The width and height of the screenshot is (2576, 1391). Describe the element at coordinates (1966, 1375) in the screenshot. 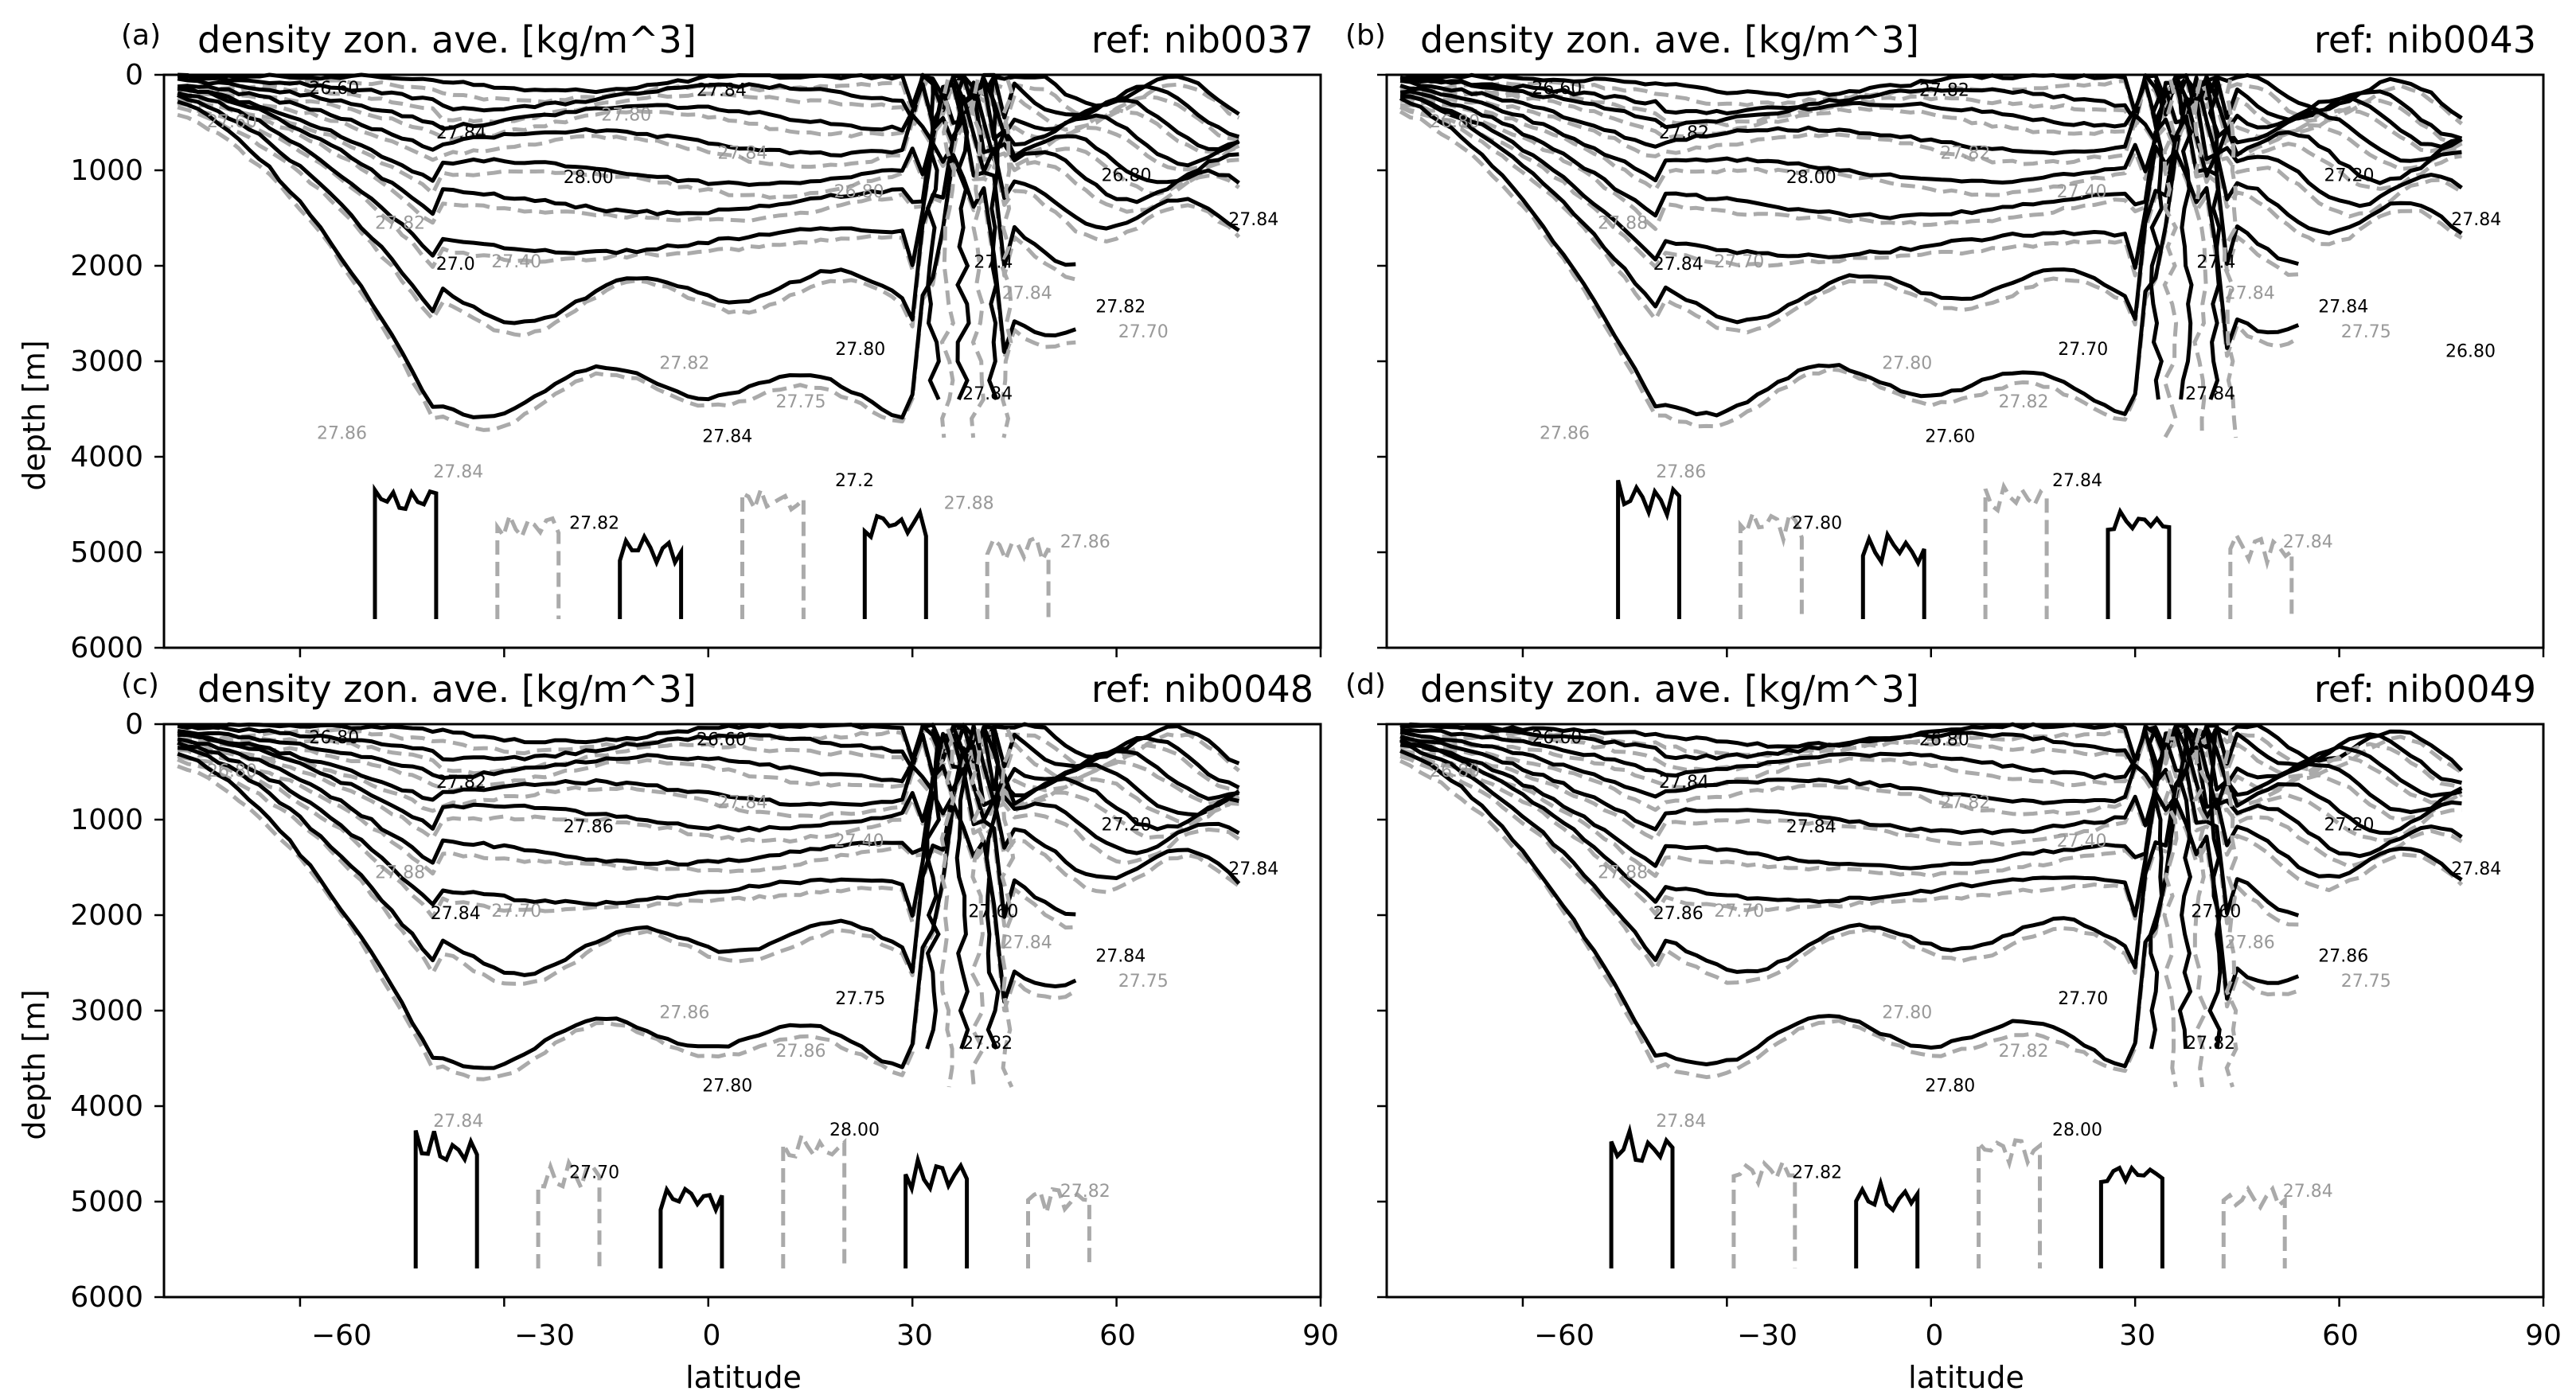

I see `x-axis-label-d: latitude` at that location.